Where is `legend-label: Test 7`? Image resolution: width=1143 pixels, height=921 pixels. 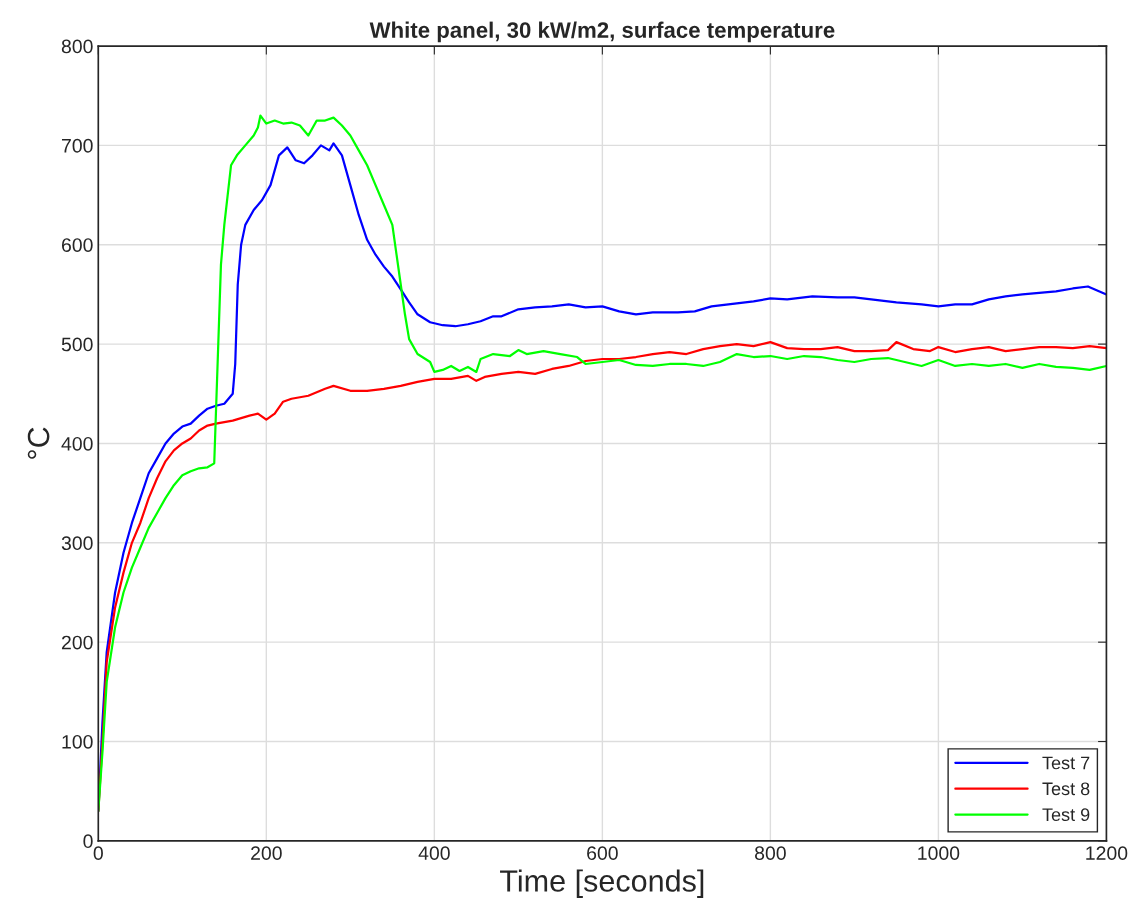
legend-label: Test 7 is located at coordinates (1066, 763).